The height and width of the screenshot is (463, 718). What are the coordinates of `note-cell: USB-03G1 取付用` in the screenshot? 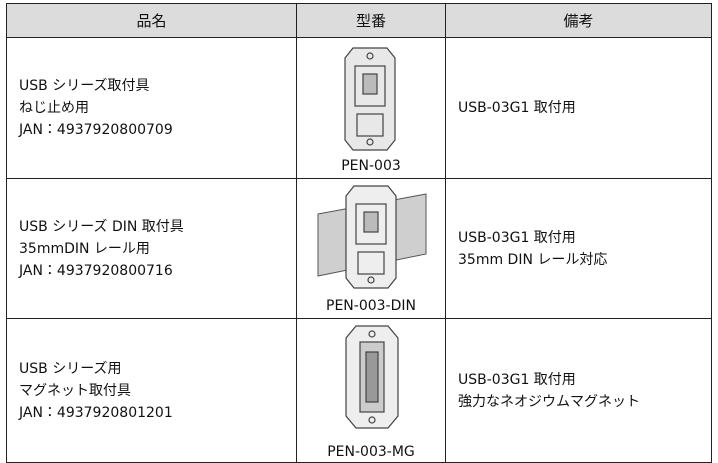 It's located at (578, 108).